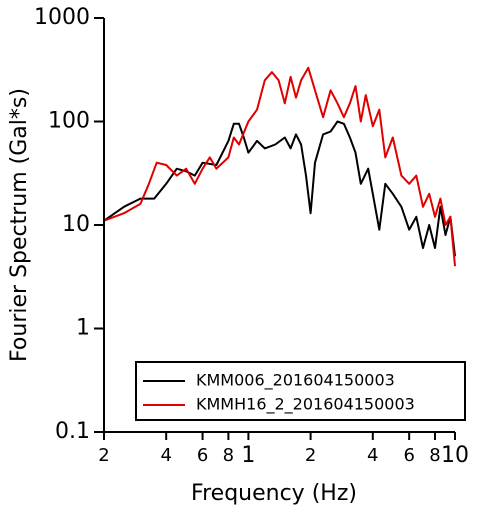  What do you see at coordinates (305, 405) in the screenshot?
I see `legend-label: KMMH16_2_201604150003` at bounding box center [305, 405].